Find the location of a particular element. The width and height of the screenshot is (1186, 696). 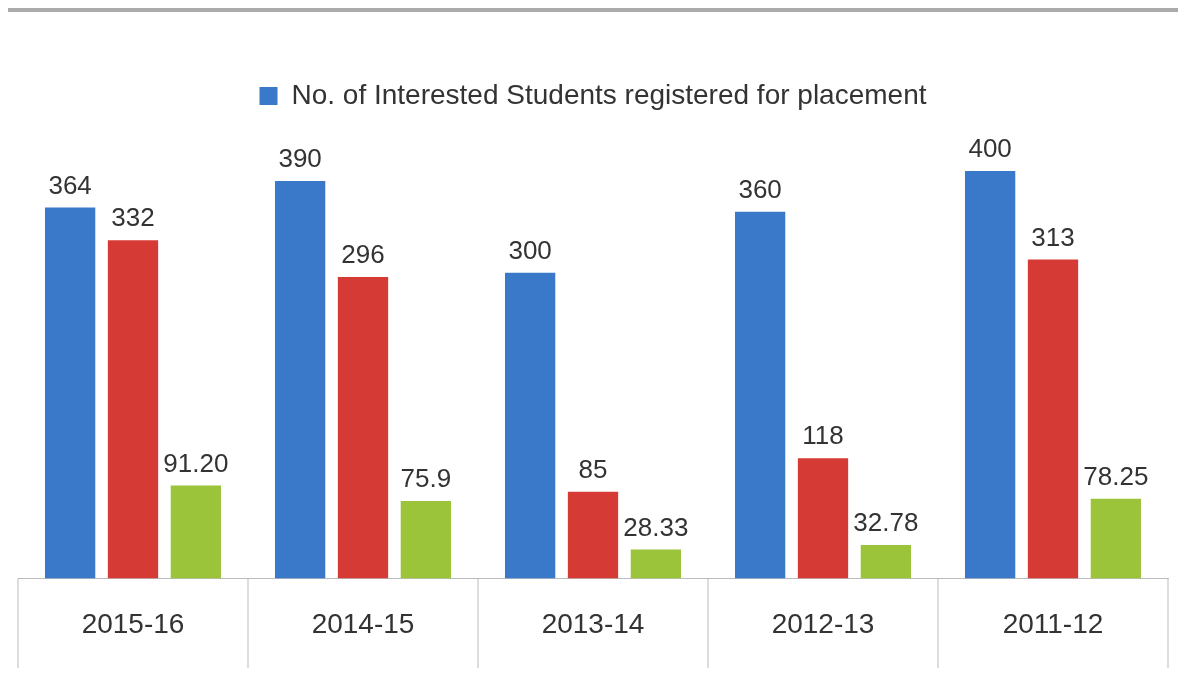

data-label: 364 is located at coordinates (70, 184).